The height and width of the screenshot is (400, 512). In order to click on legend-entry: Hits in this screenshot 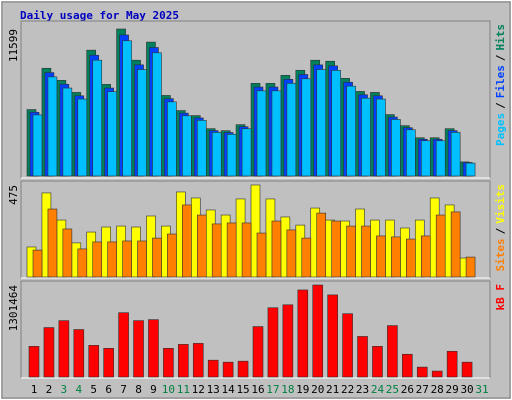, I will do `click(500, 37)`.